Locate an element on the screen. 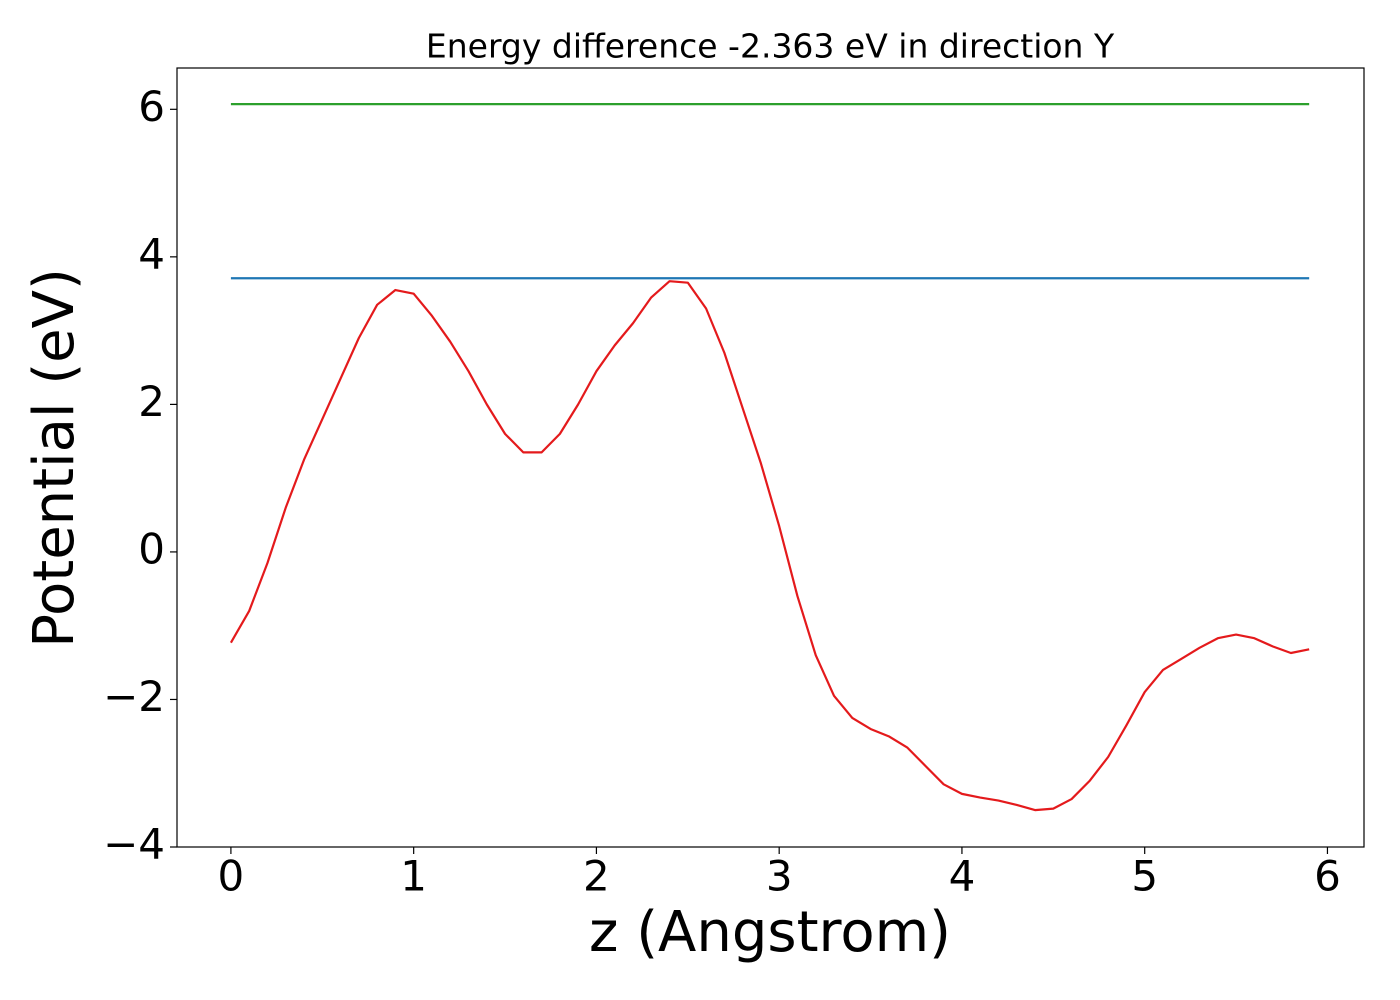 The width and height of the screenshot is (1400, 1000). y-tick-label: 4 is located at coordinates (151, 253).